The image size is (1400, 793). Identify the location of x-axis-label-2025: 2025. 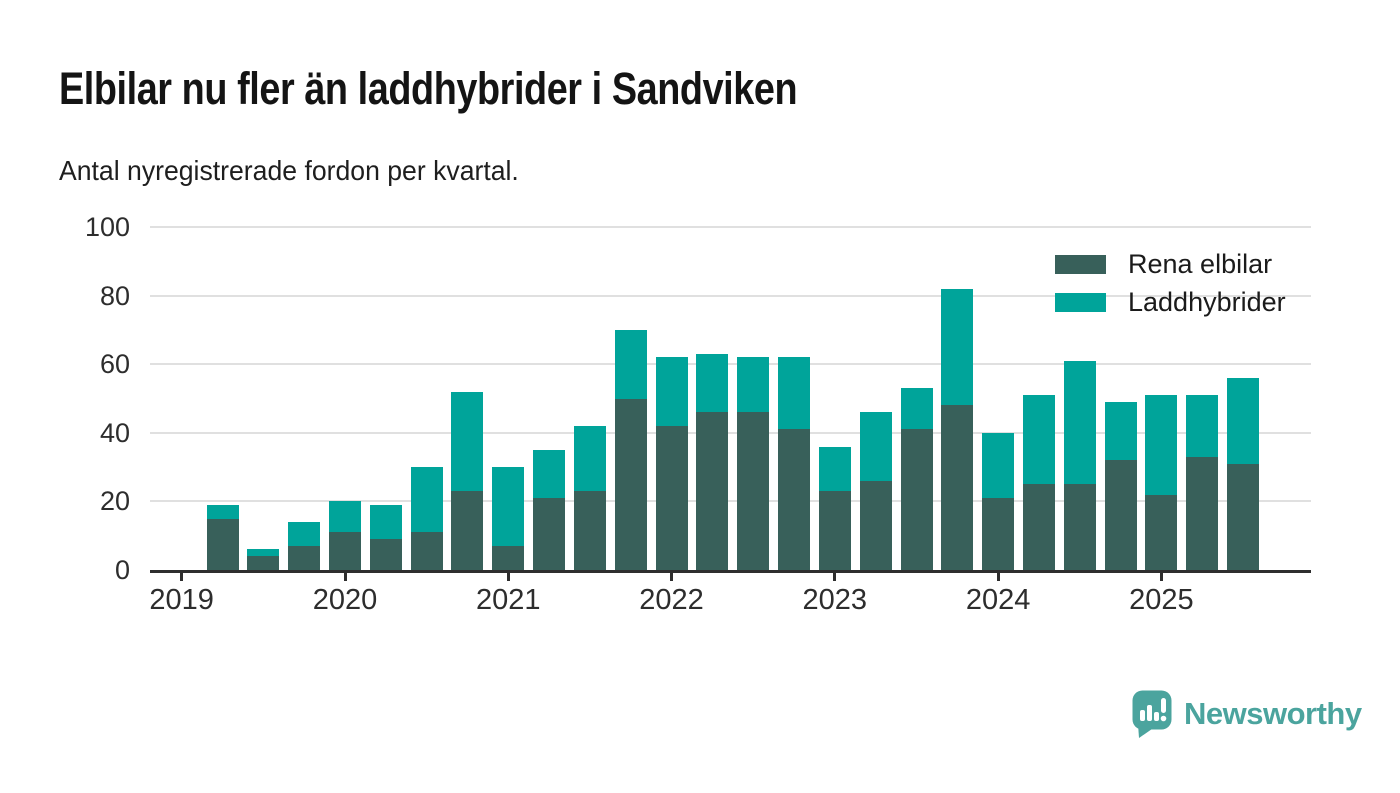
(1161, 600).